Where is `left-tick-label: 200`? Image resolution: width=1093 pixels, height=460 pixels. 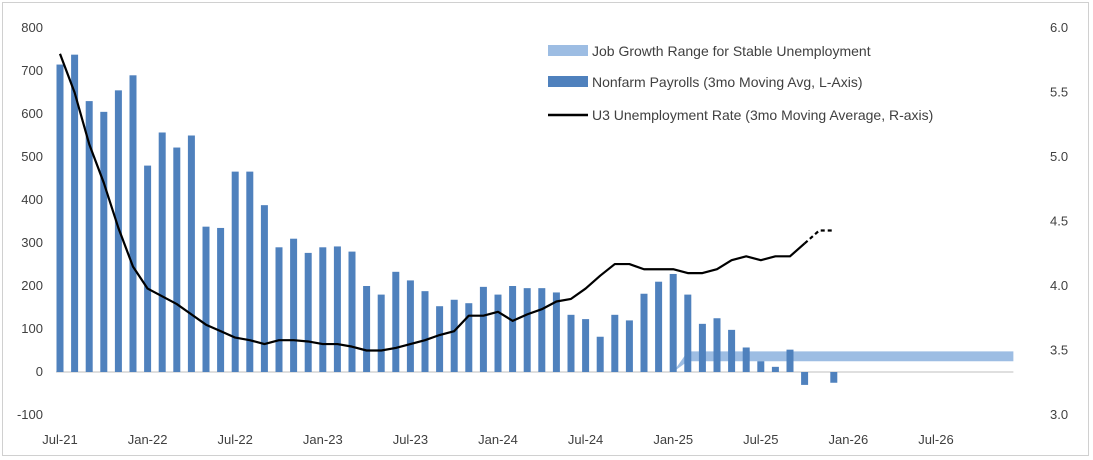
left-tick-label: 200 is located at coordinates (32, 285).